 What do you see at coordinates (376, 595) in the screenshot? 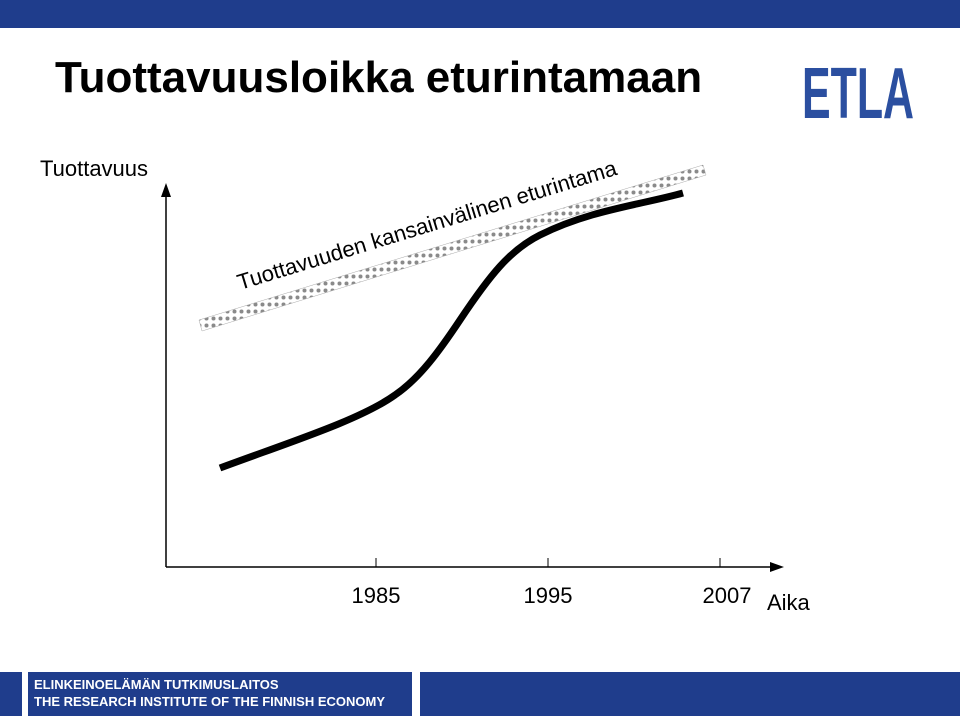
I see `x-label: 1985` at bounding box center [376, 595].